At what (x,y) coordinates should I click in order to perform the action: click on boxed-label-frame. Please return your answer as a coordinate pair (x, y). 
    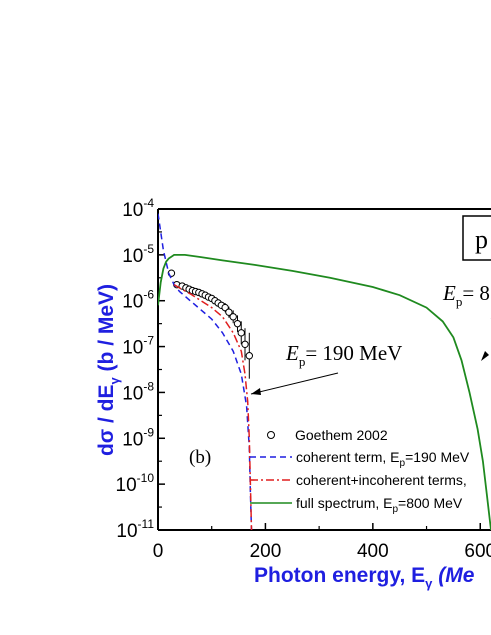
    Looking at the image, I should click on (476, 238).